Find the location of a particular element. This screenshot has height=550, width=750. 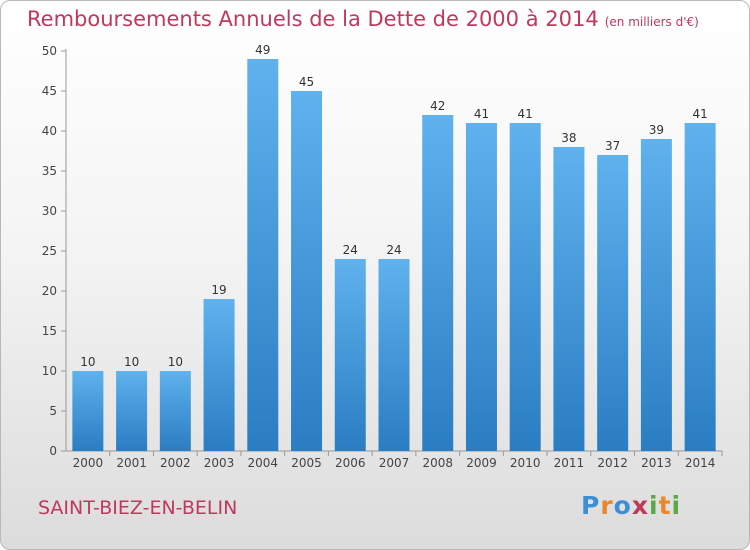

x-tick-label: 2003 is located at coordinates (219, 463).